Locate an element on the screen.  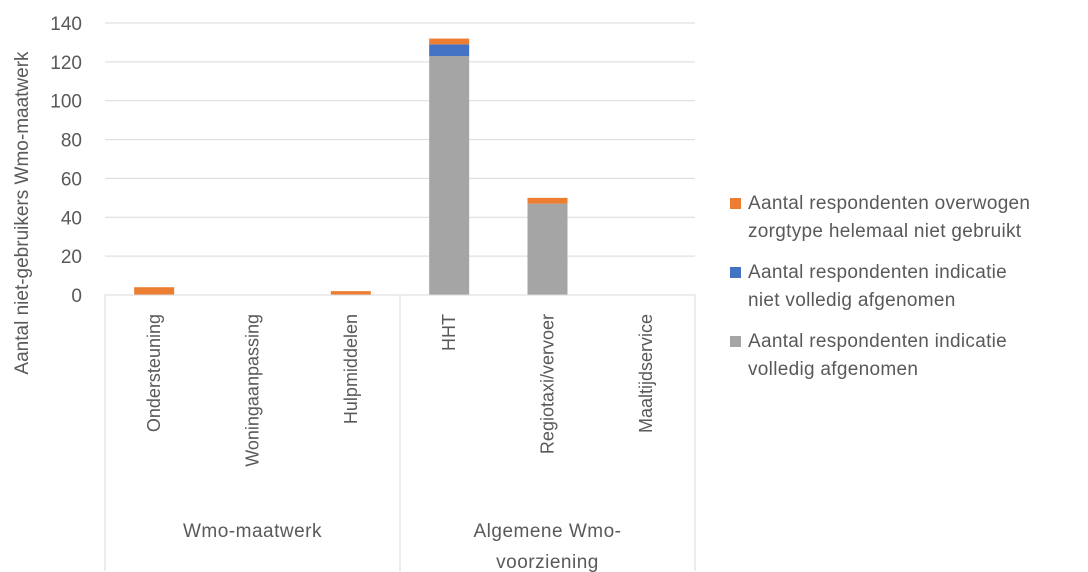
y-tick-label: 140 is located at coordinates (66, 24).